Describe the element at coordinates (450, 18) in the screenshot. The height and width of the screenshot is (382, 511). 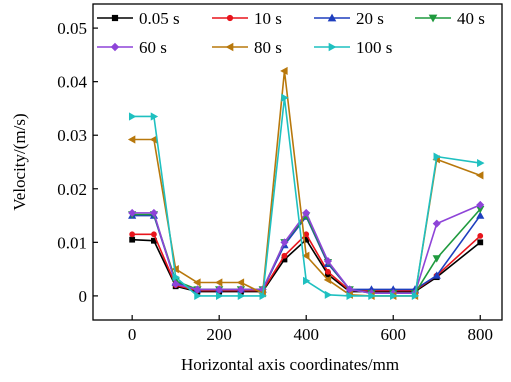
I see `legend-item: 40 s` at that location.